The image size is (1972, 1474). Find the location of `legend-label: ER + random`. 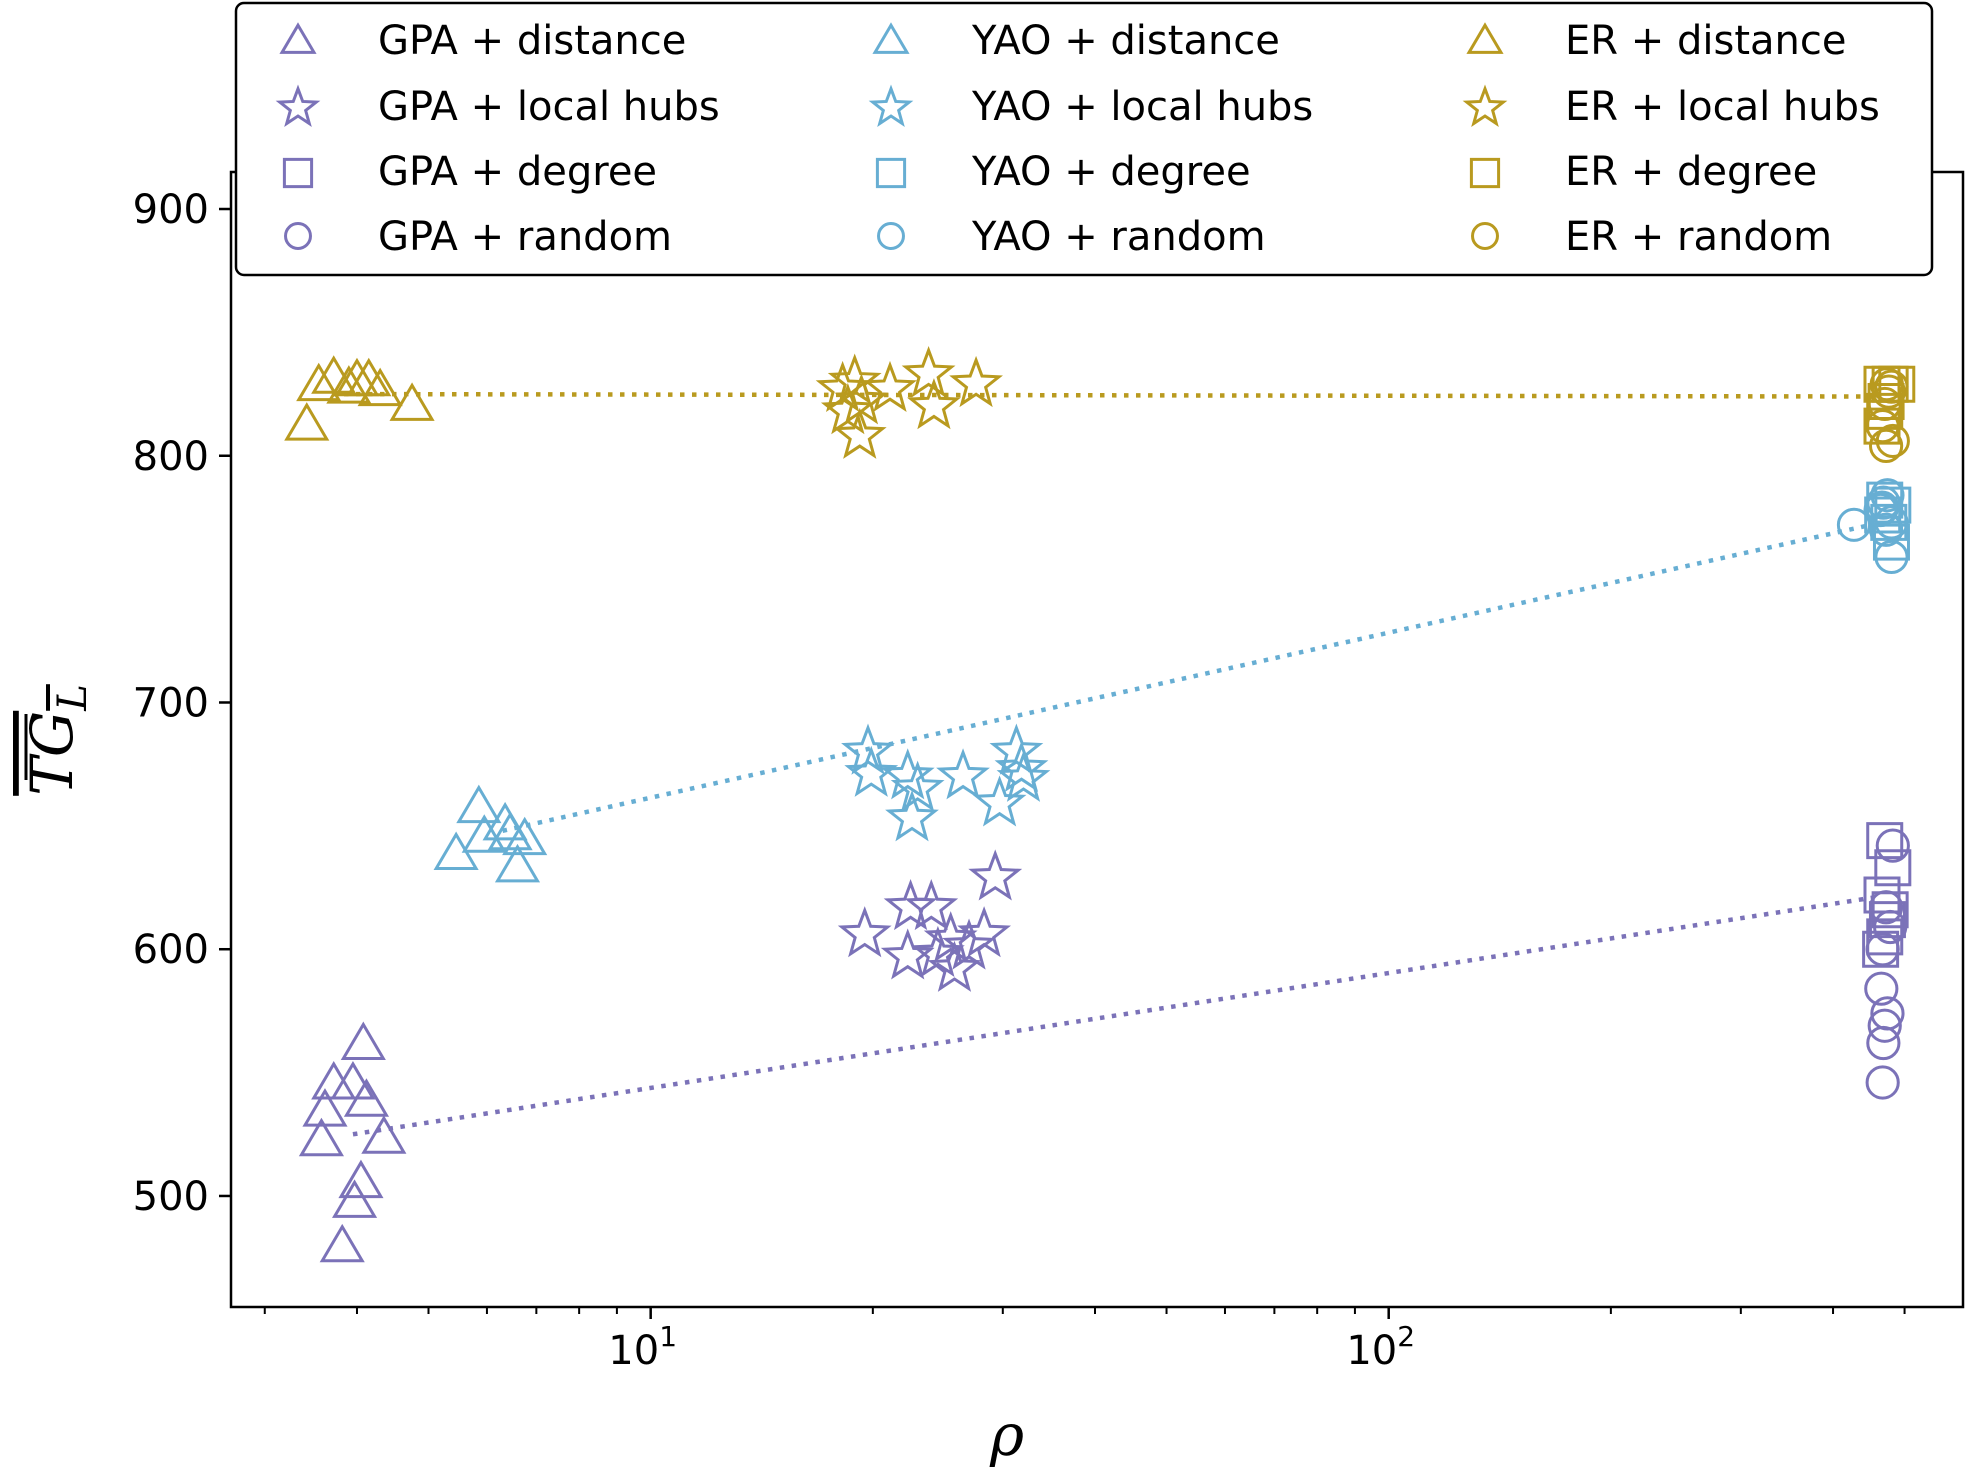

legend-label: ER + random is located at coordinates (1698, 237).